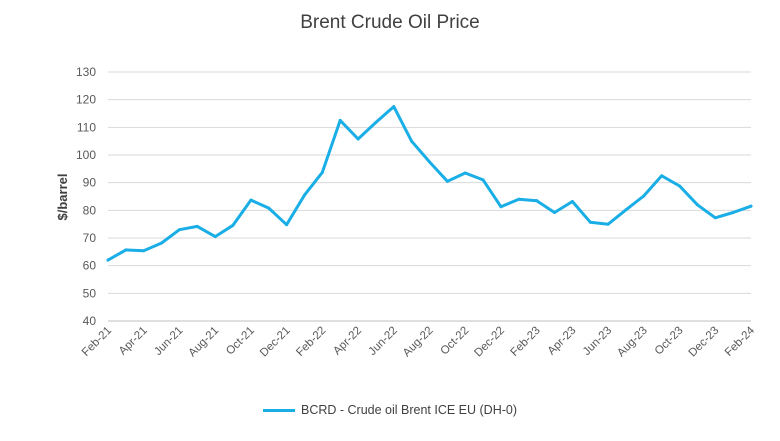  I want to click on x-tick-label: Jun-21, so click(168, 341).